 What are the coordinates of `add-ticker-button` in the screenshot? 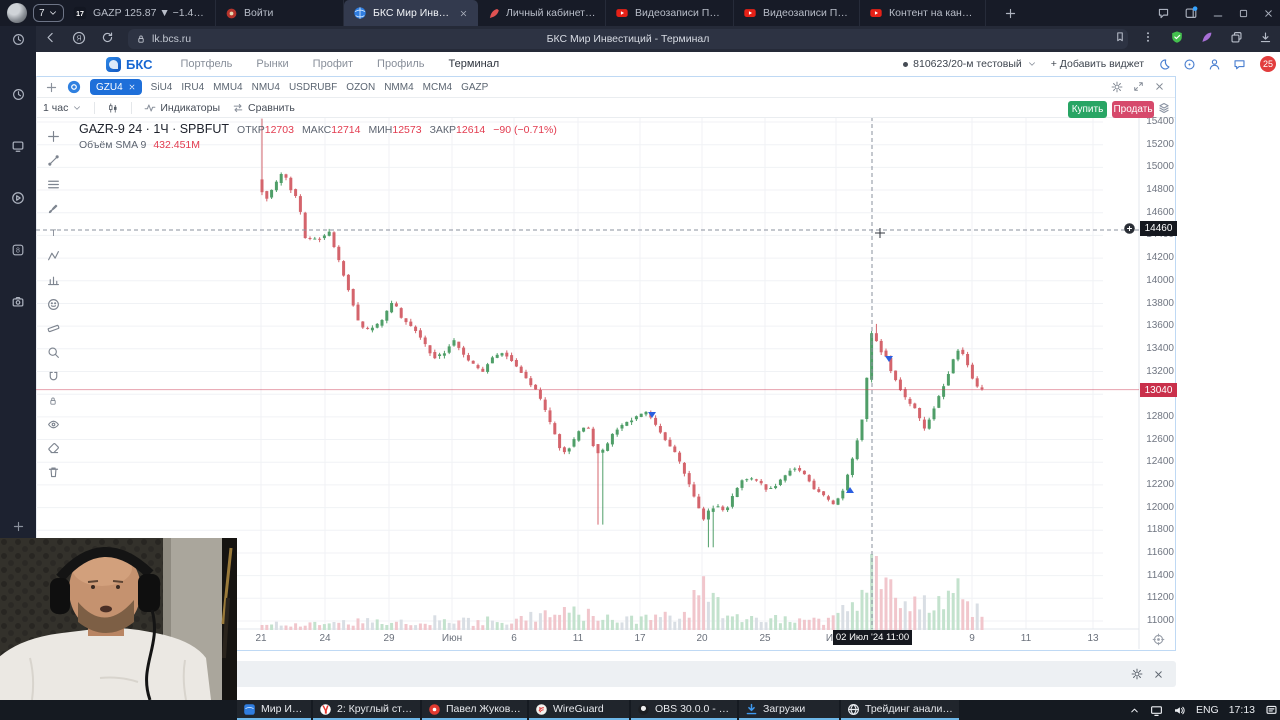 It's located at (51, 87).